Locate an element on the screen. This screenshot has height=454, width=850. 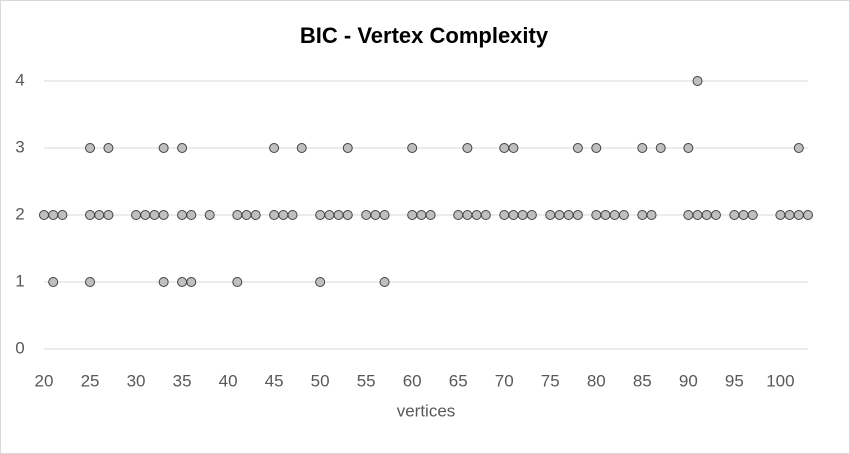
chart-title: BIC - Vertex Complexity is located at coordinates (424, 35).